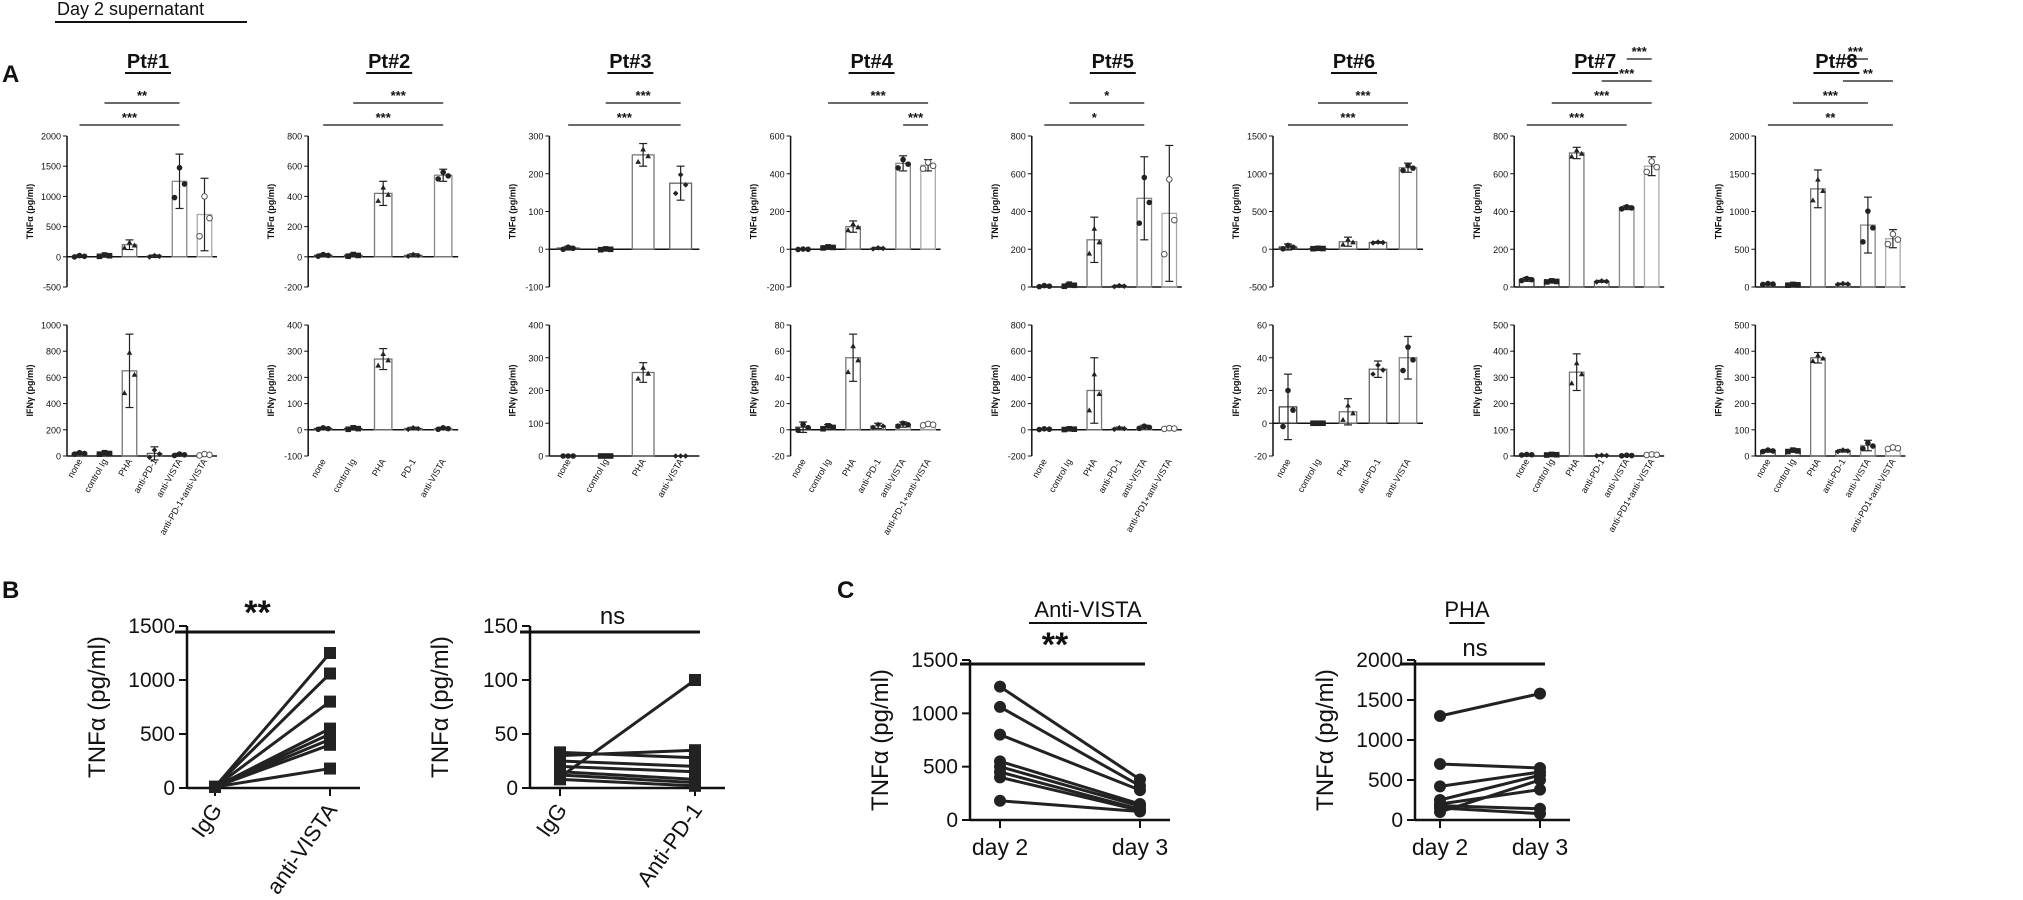 The image size is (2023, 900). What do you see at coordinates (1739, 137) in the screenshot?
I see `y-tick-label: 2000` at bounding box center [1739, 137].